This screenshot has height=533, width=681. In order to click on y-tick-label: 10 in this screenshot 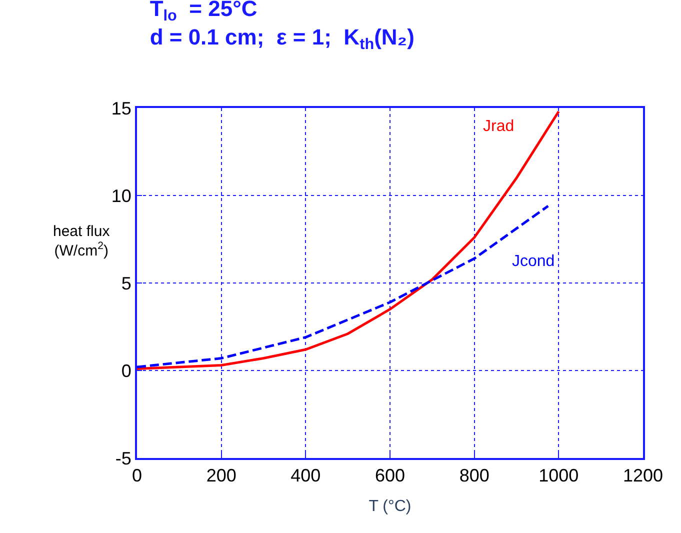, I will do `click(121, 196)`.